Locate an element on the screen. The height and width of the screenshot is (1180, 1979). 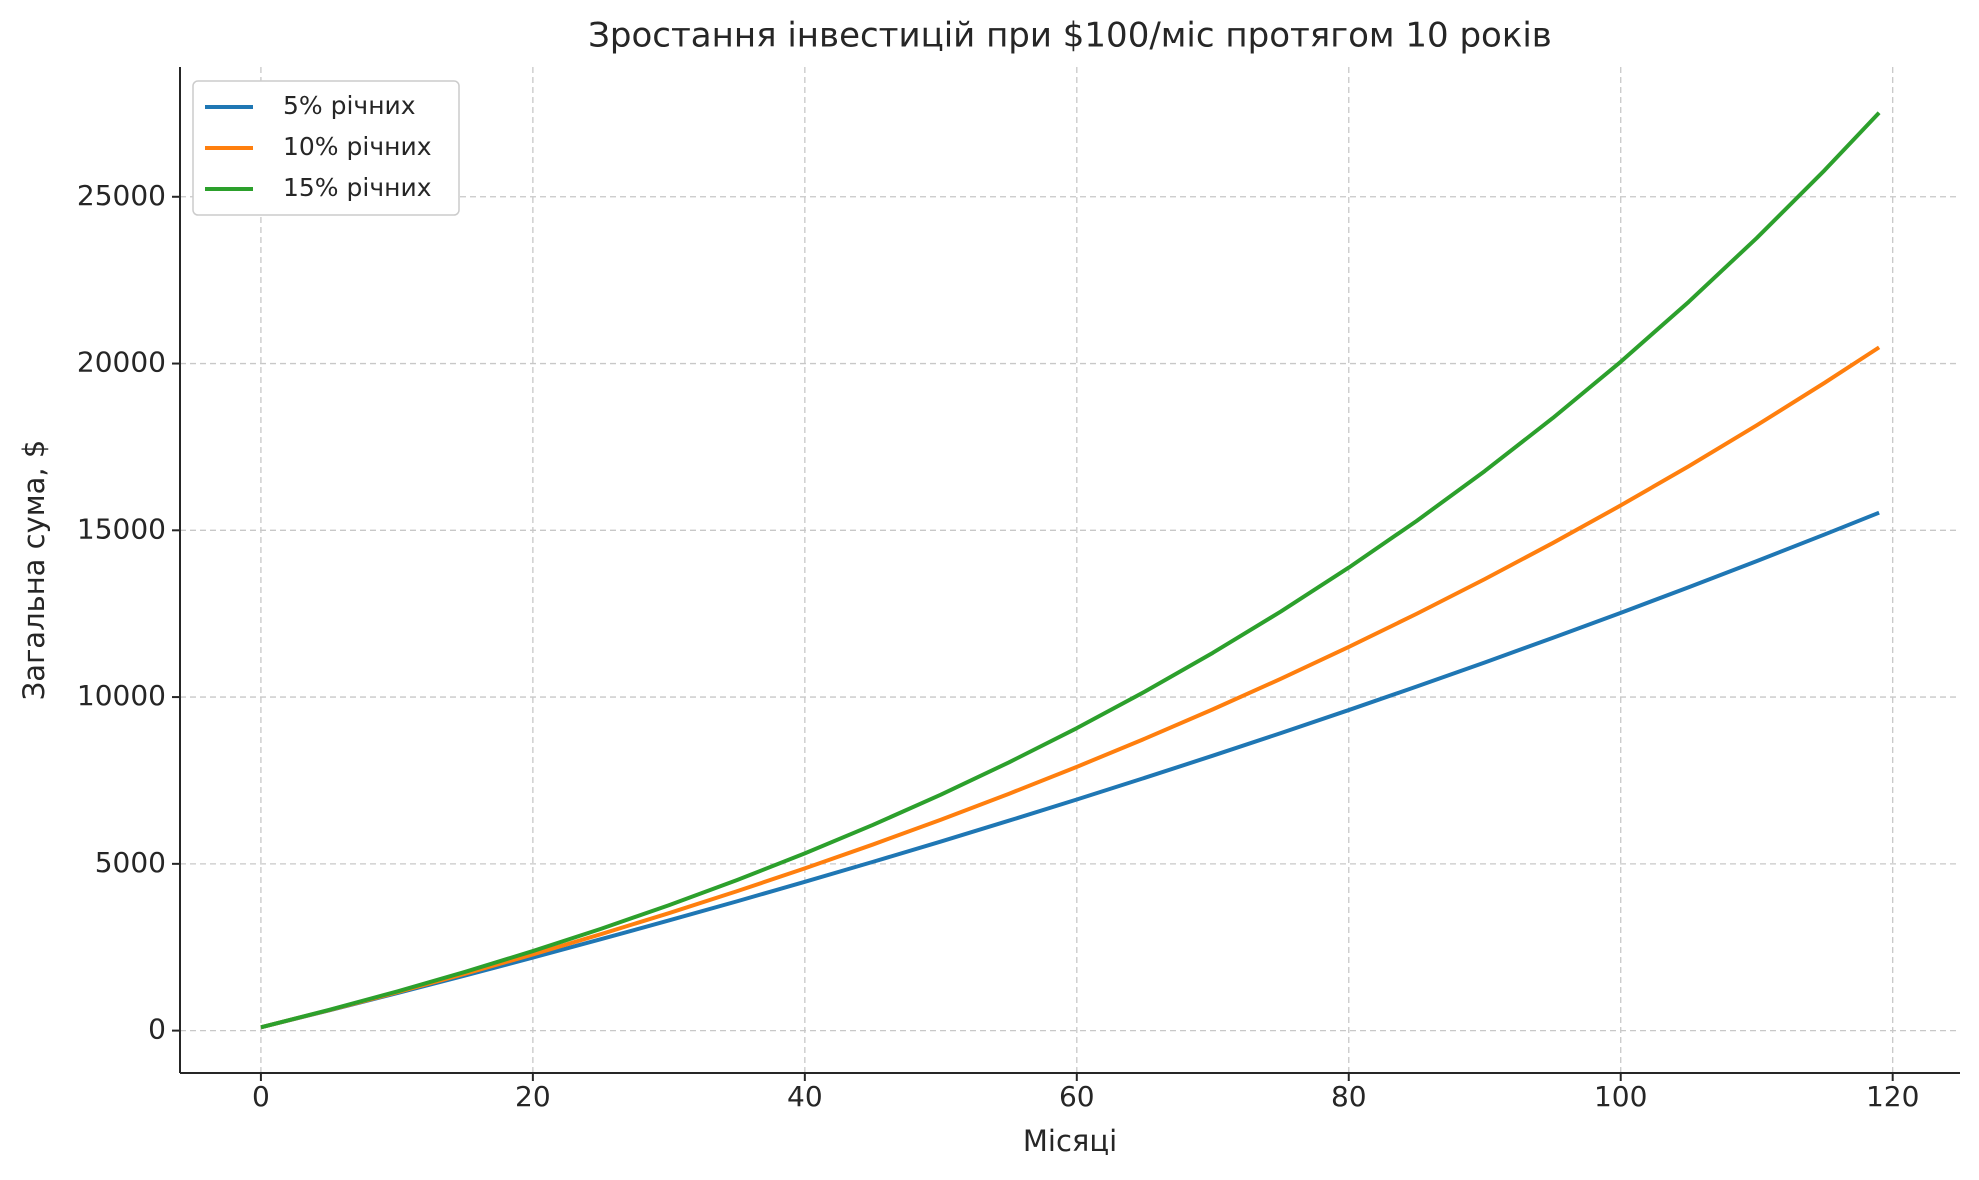
x-tick-label: 100 is located at coordinates (1620, 1096).